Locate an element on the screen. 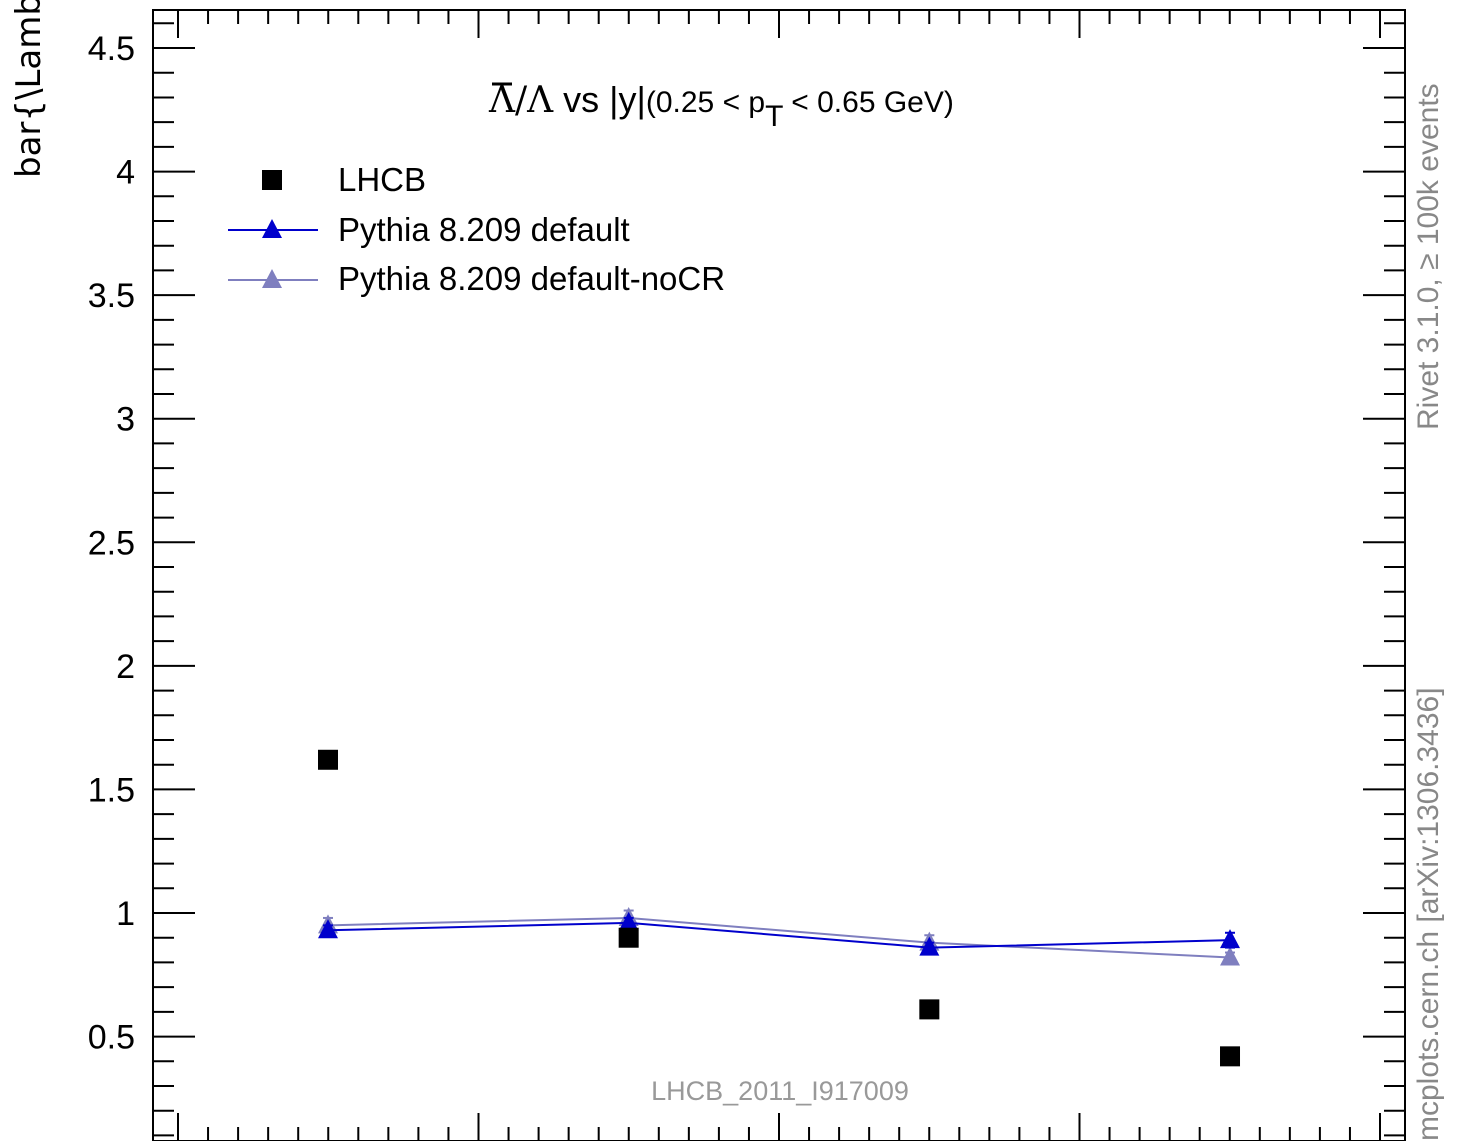  y-axis-tick-labels: 0.5 1 1.5 2 2.5 3 3.5 4 4.5 is located at coordinates (111, 543).